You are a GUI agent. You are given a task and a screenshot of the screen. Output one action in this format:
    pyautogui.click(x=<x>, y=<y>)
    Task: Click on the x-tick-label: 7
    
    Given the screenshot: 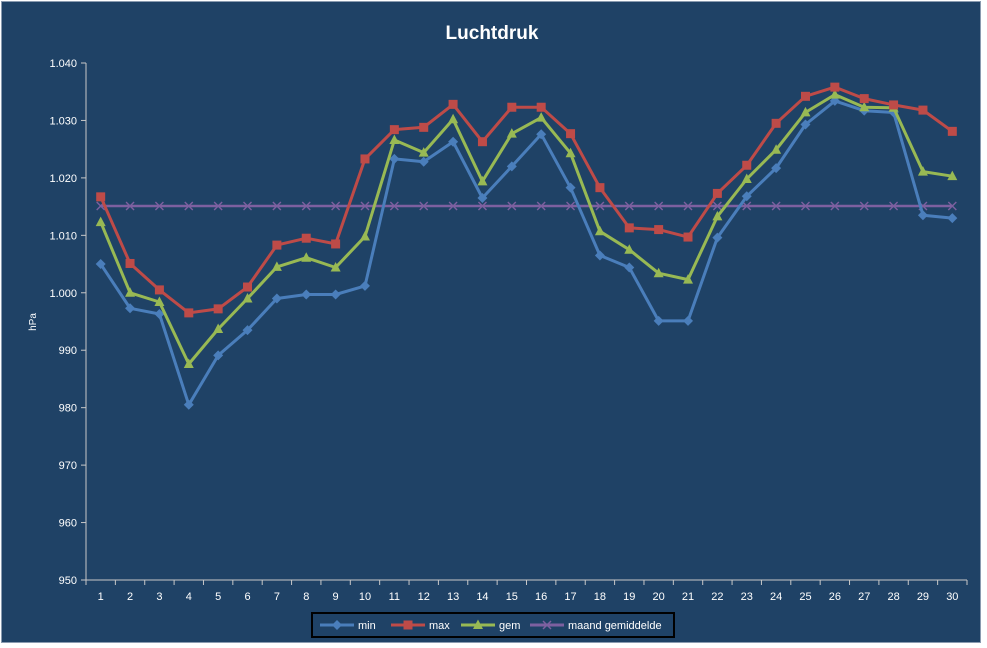 What is the action you would take?
    pyautogui.click(x=277, y=597)
    